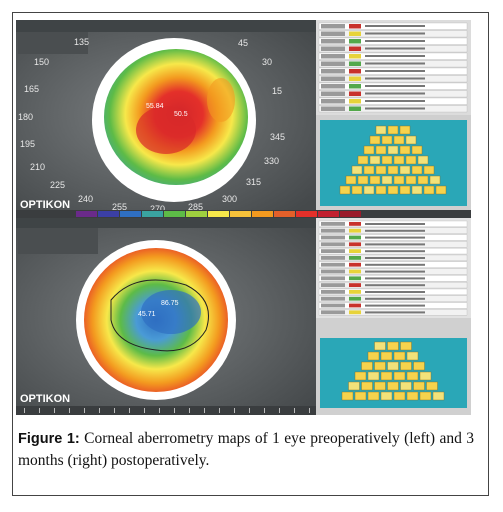 This screenshot has width=503, height=512. What do you see at coordinates (243, 214) in the screenshot?
I see `color-scale-bar` at bounding box center [243, 214].